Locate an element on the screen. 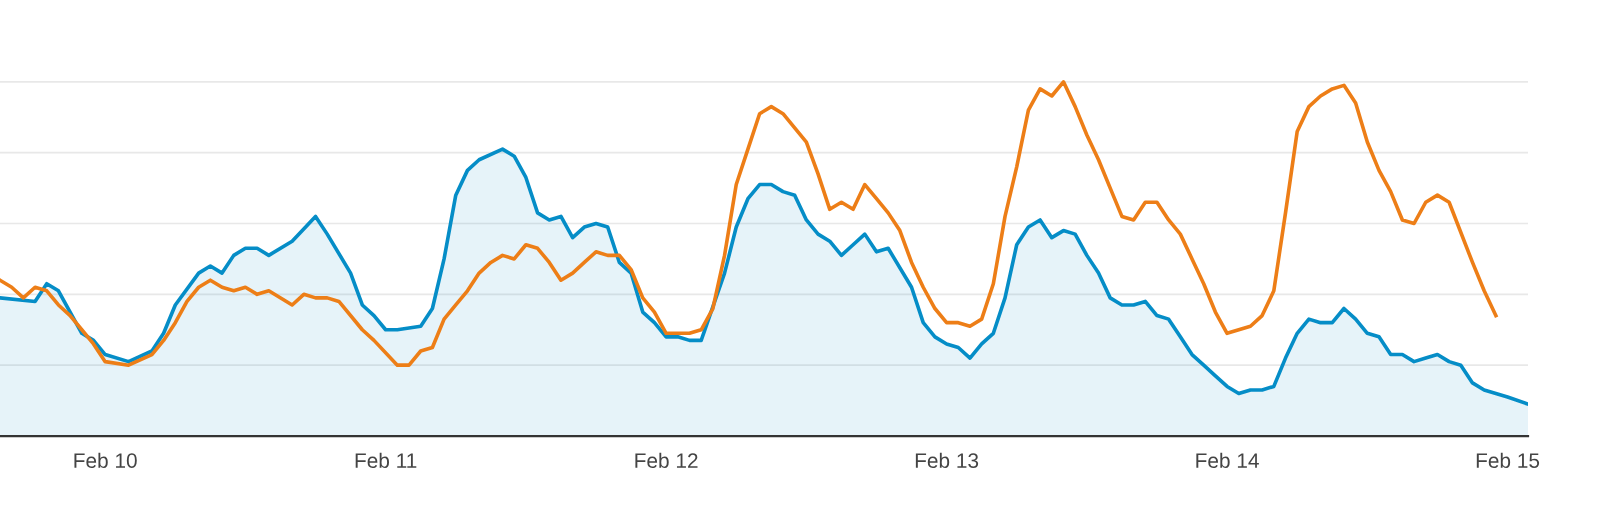  x-tick-label: Feb 12 is located at coordinates (666, 460).